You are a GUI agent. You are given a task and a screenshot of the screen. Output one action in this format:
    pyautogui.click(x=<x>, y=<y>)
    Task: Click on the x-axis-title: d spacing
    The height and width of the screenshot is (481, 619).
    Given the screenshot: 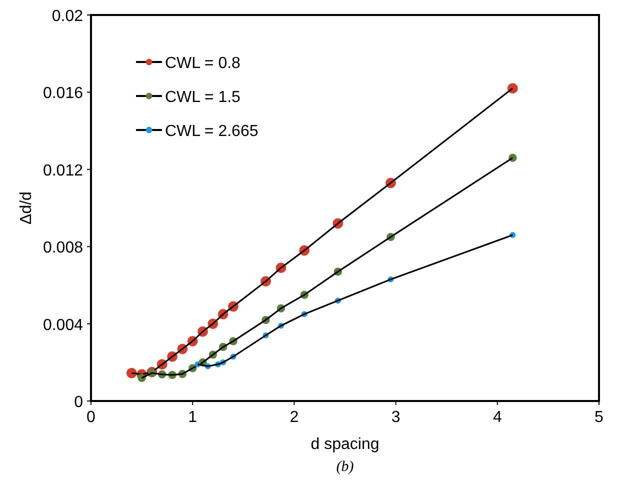 What is the action you would take?
    pyautogui.click(x=345, y=444)
    